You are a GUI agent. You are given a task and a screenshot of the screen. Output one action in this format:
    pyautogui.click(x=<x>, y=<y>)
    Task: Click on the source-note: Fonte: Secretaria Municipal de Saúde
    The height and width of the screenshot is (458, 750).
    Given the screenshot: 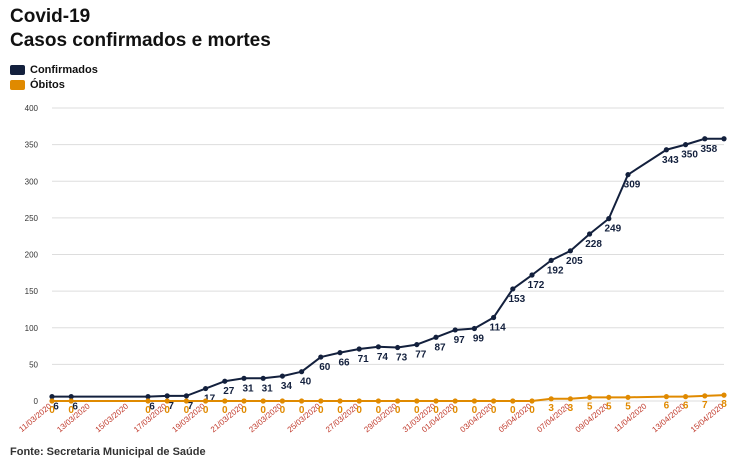 What is the action you would take?
    pyautogui.click(x=108, y=452)
    